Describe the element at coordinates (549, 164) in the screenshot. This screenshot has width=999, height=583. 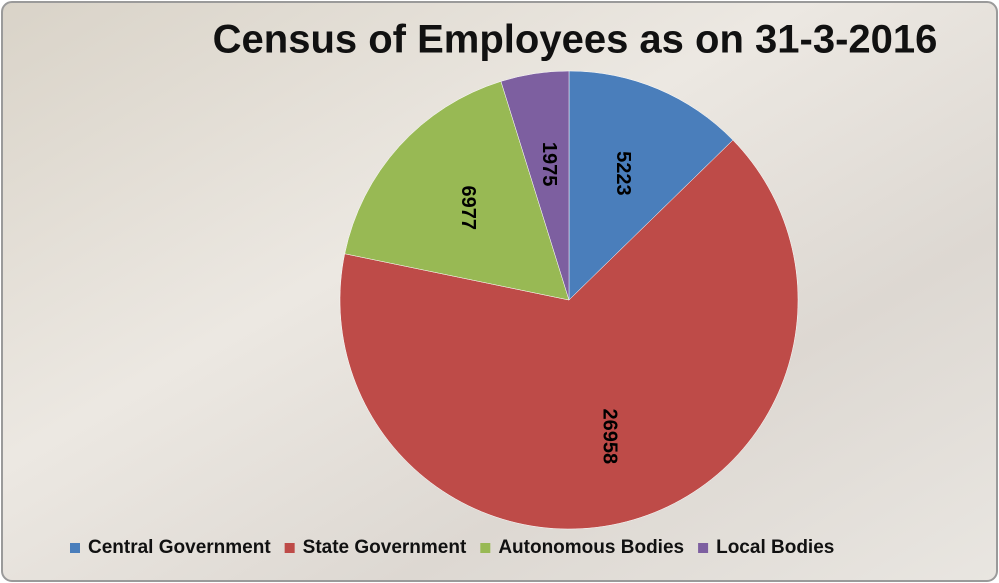
I see `data-label: 1975` at that location.